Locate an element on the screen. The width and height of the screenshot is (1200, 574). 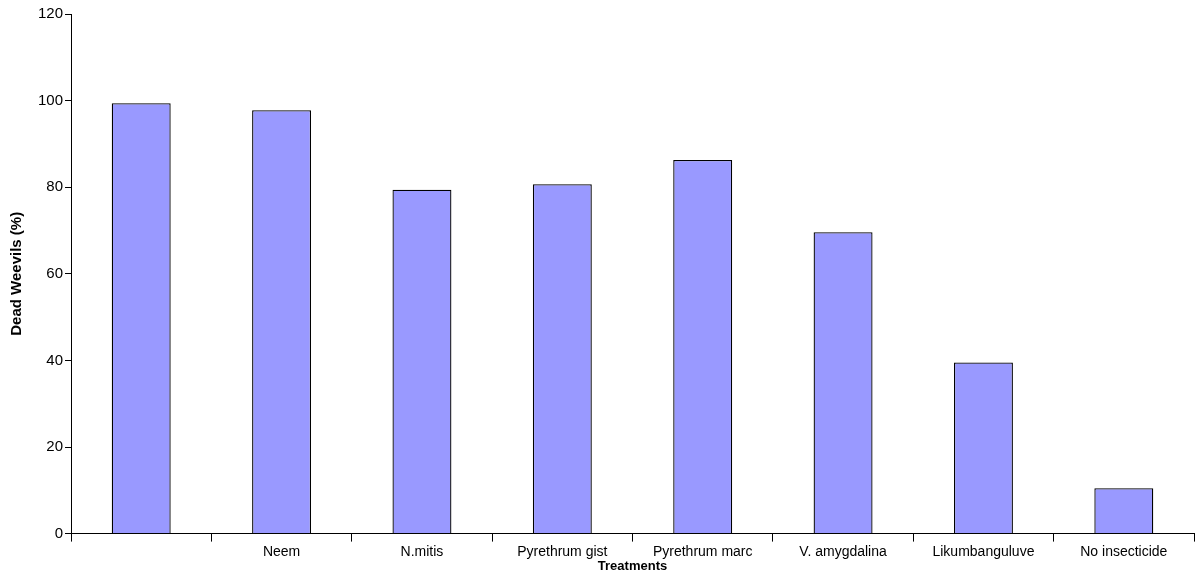
x-tick-label: V. amygdalina is located at coordinates (843, 550).